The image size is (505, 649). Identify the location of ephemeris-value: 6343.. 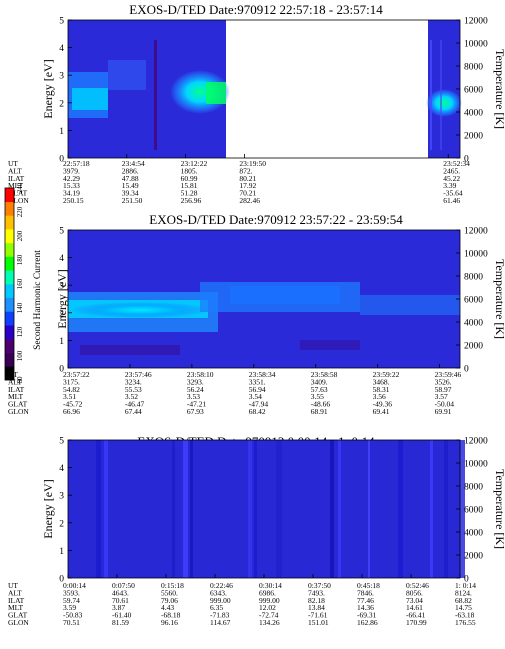
(218, 592).